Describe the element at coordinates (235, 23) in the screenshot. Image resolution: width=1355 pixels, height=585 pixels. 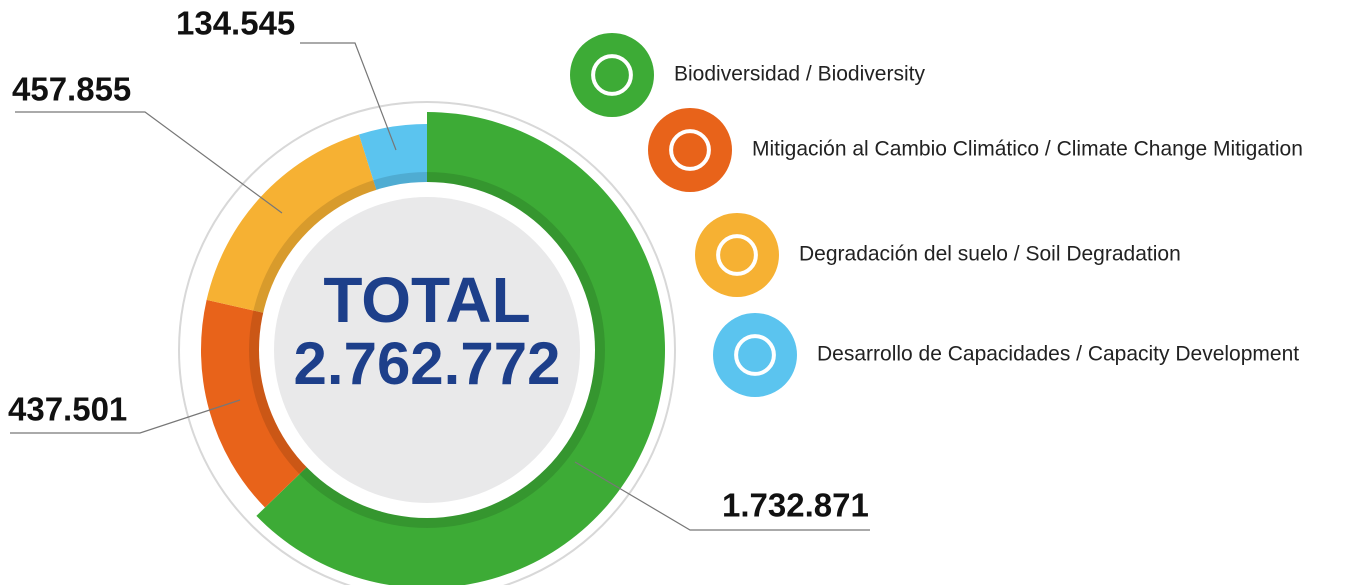
I see `value-label: 134.545` at that location.